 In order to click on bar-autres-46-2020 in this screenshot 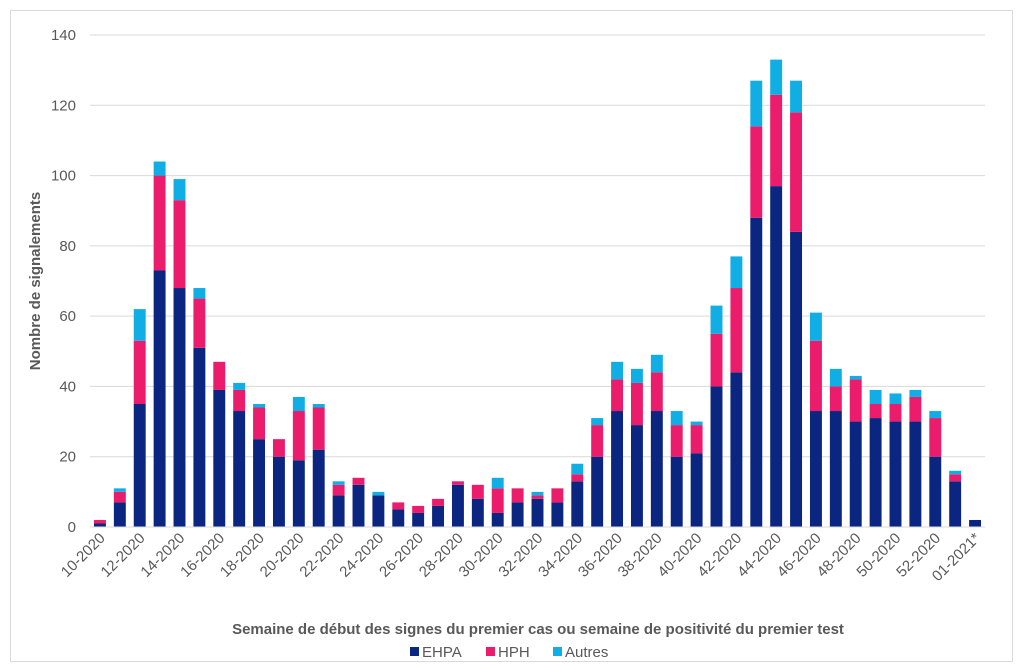, I will do `click(815, 326)`.